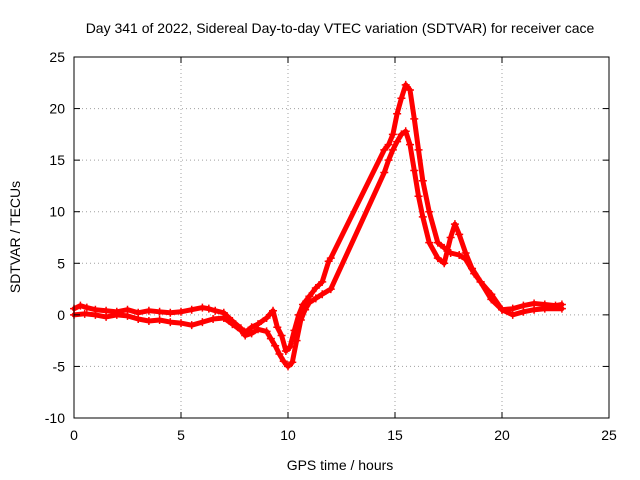  I want to click on x-tick-label: 15, so click(395, 435).